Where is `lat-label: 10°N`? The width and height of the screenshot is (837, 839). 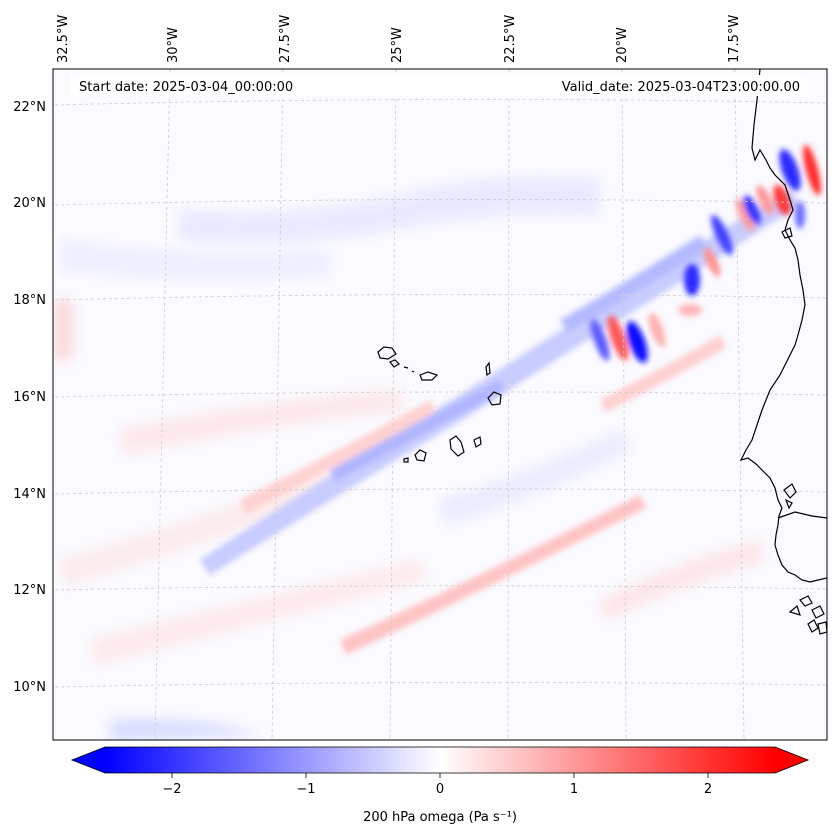 lat-label: 10°N is located at coordinates (29, 687).